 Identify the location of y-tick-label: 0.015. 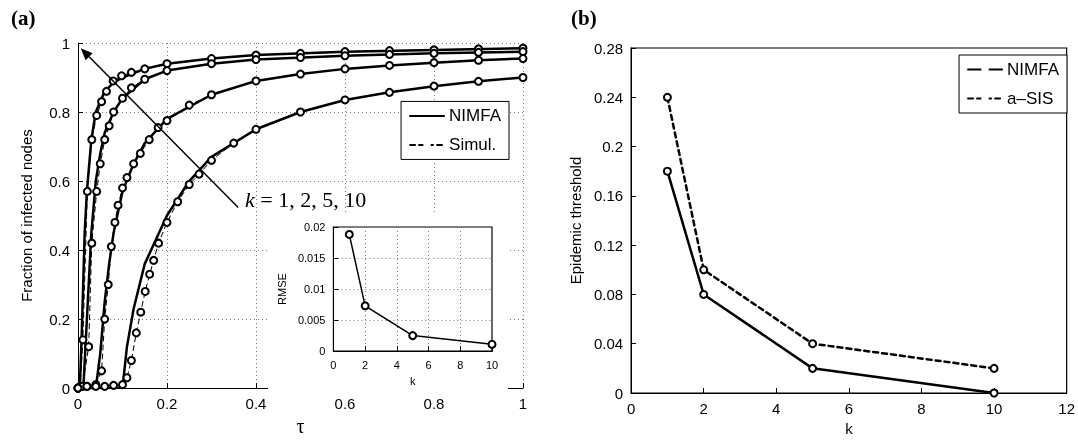
(311, 258).